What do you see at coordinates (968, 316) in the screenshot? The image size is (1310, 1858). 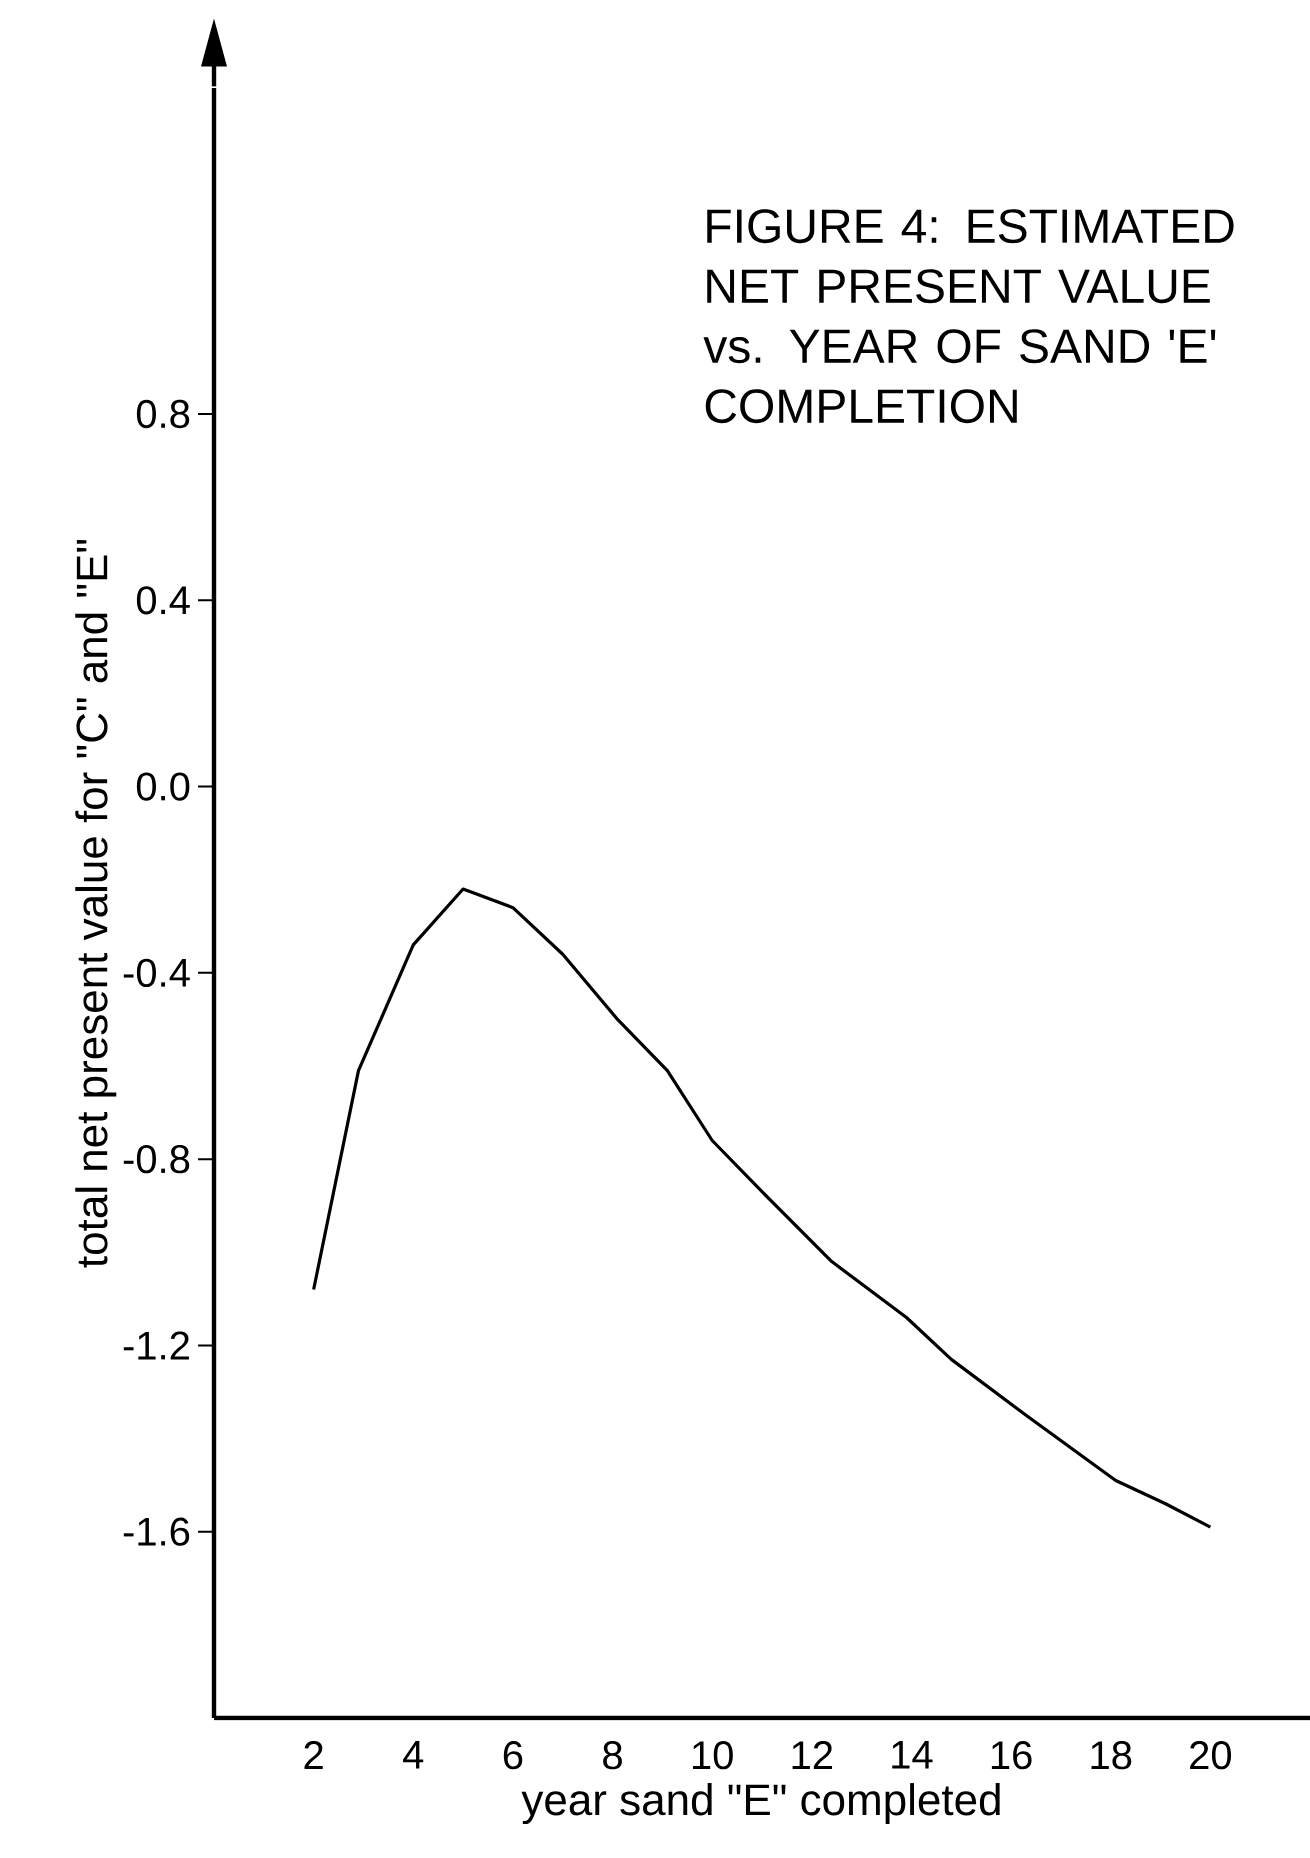 I see `text: FIGURE 4: ESTIMATED NET PRESENT VALUE vs. YEAR OF SAND 'E' COMPLETION` at bounding box center [968, 316].